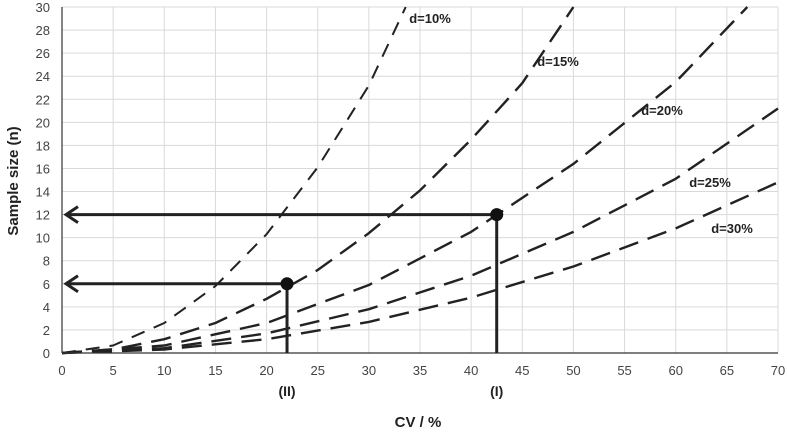  I want to click on x-tick-label: 20, so click(266, 370).